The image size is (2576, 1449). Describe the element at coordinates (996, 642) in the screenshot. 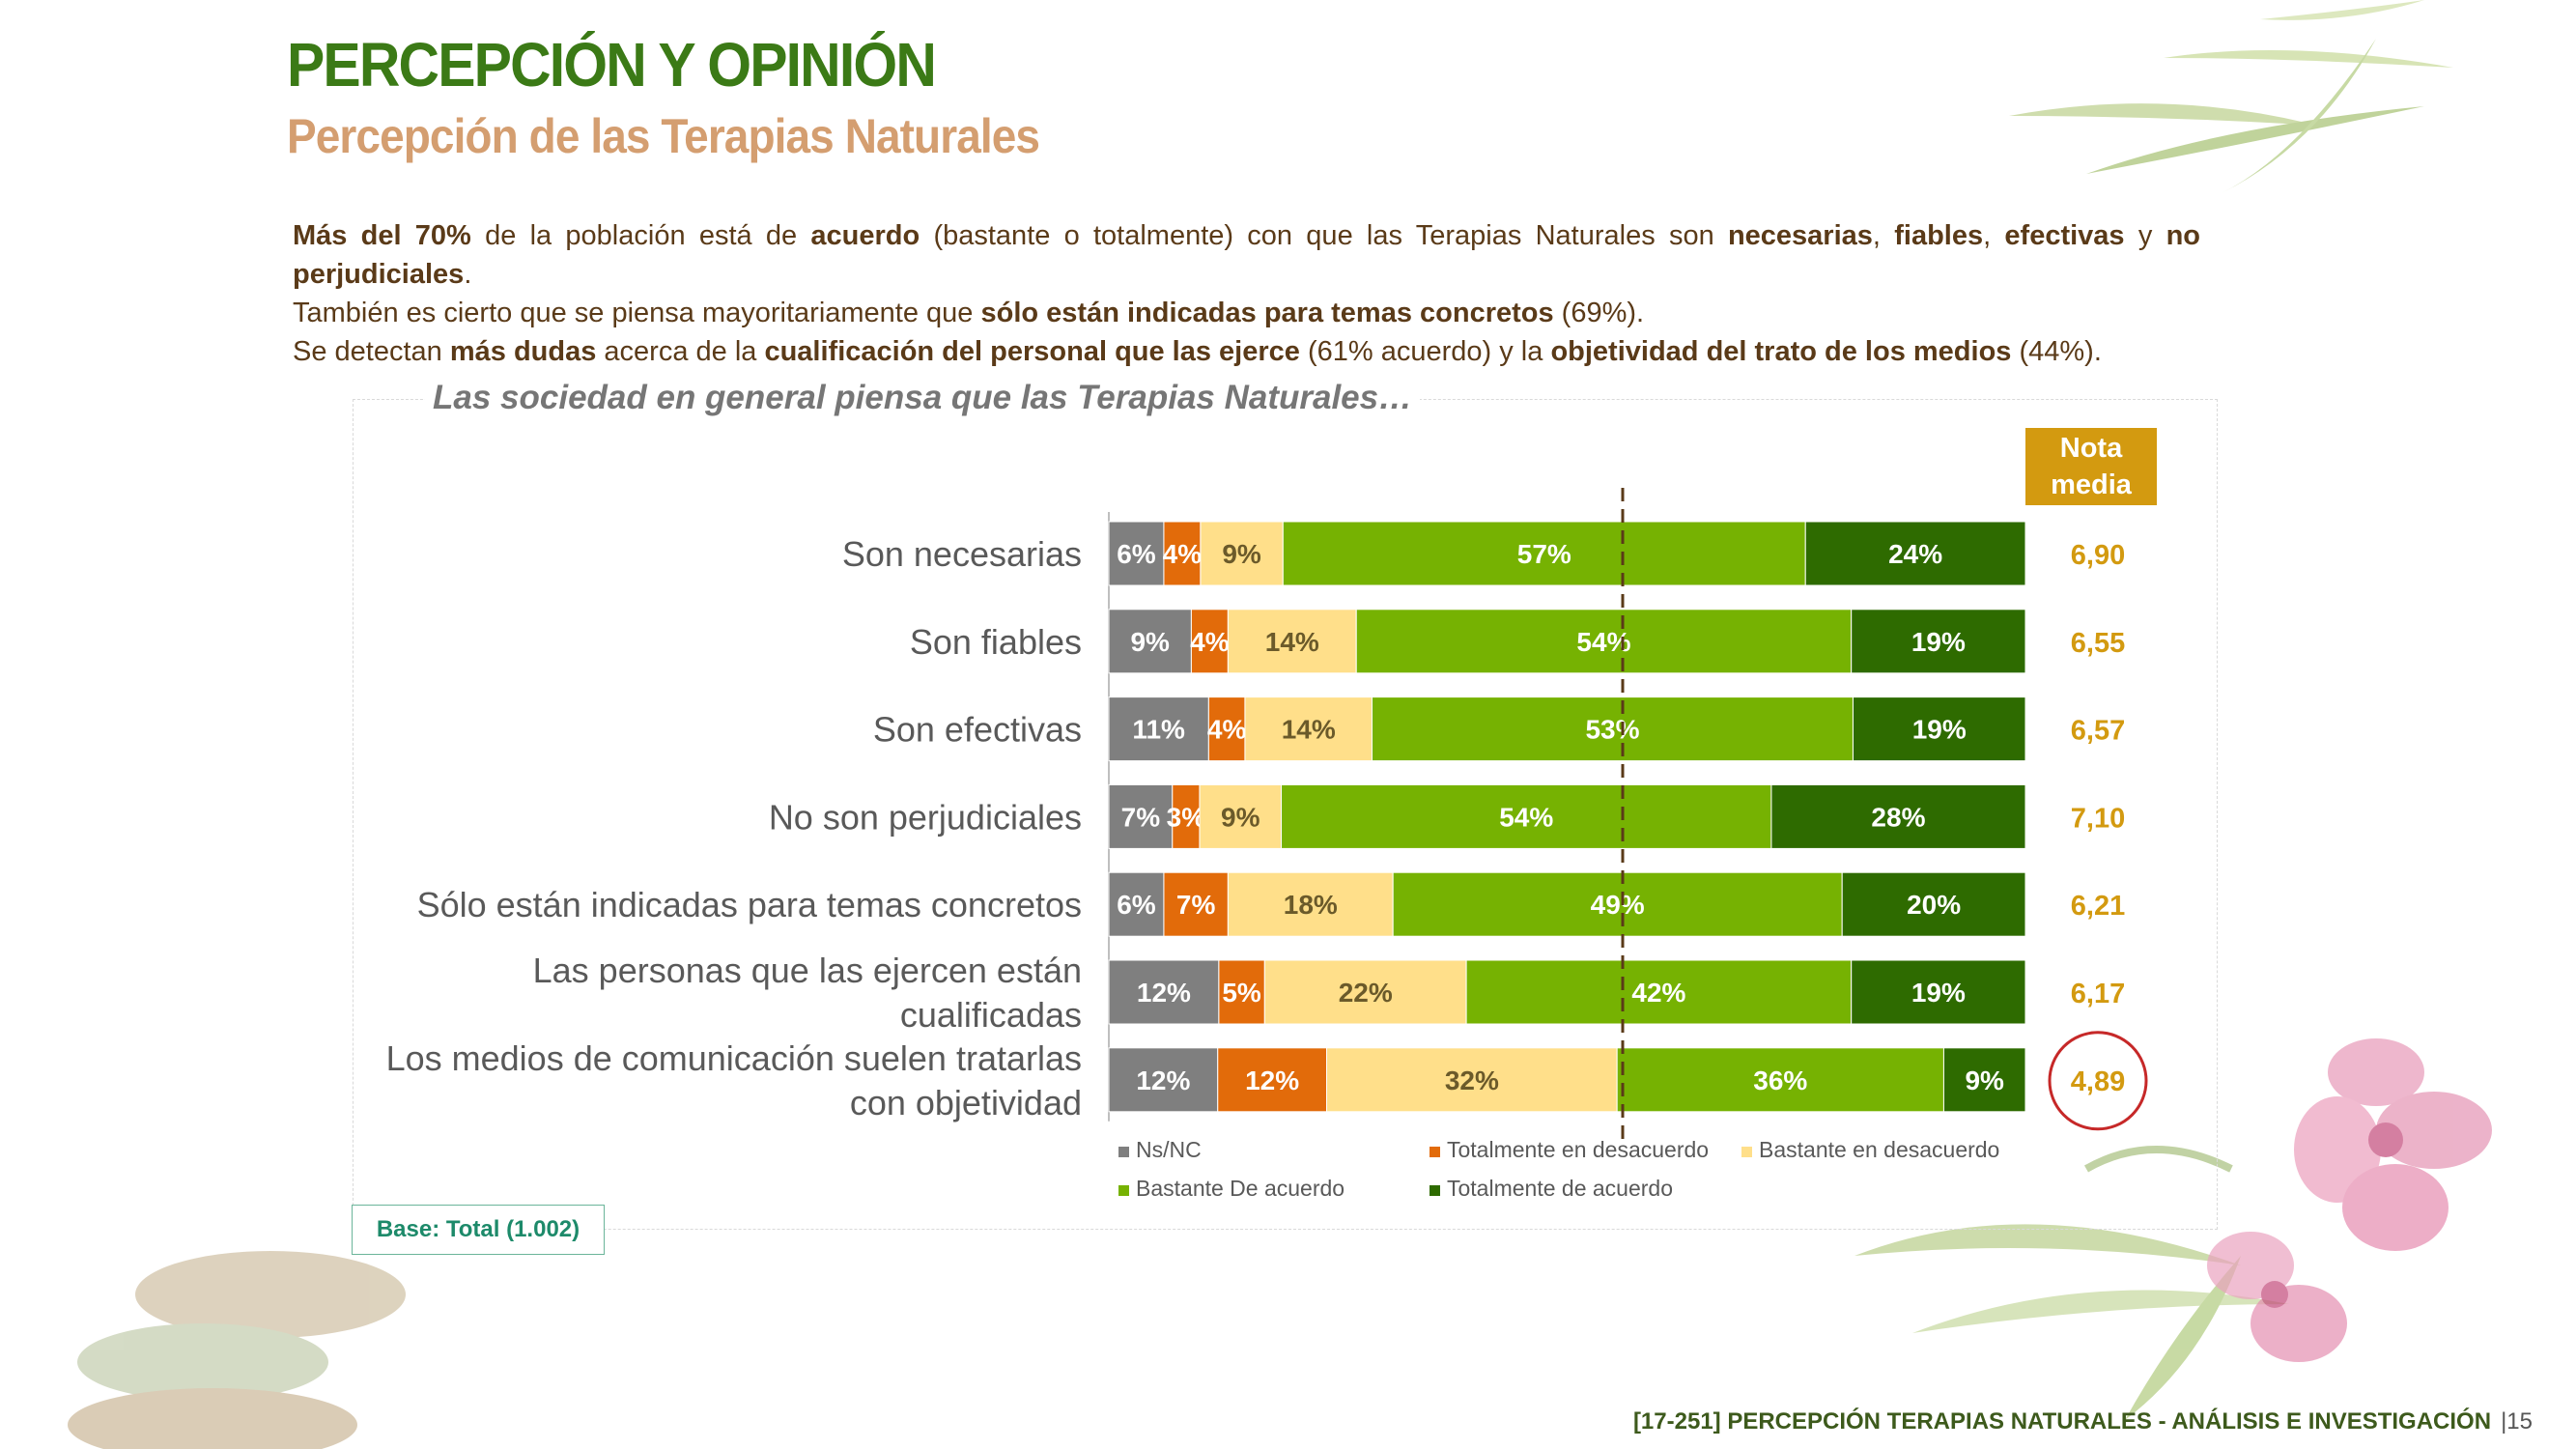

I see `category-label: Son fiables` at that location.